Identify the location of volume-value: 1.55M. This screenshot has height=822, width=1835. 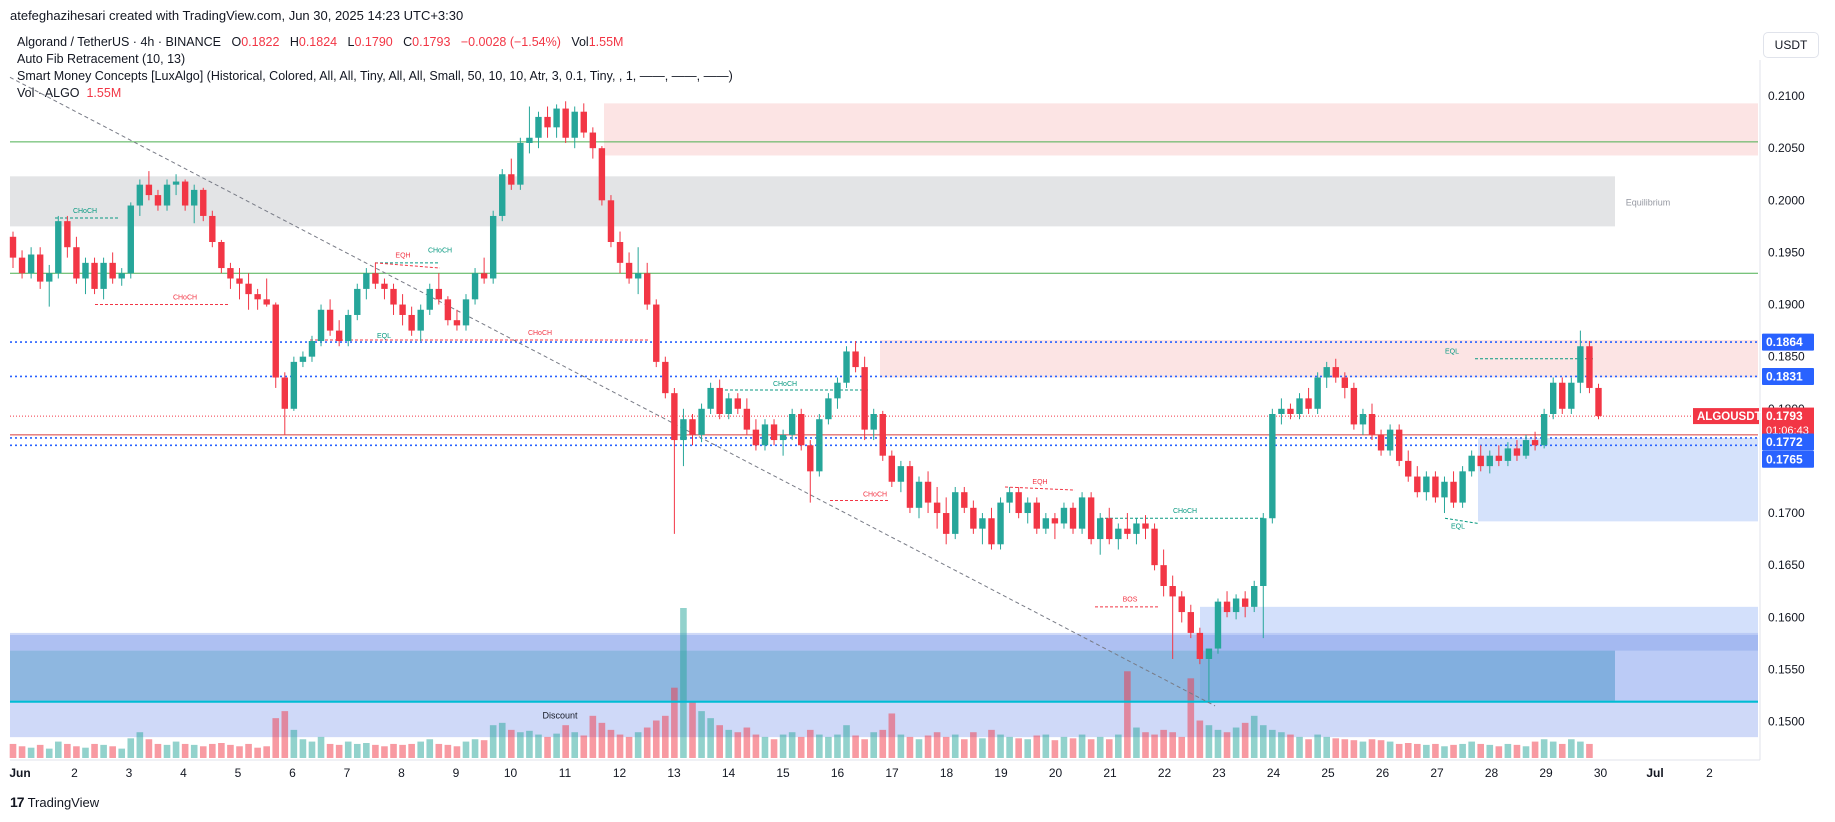
(606, 42).